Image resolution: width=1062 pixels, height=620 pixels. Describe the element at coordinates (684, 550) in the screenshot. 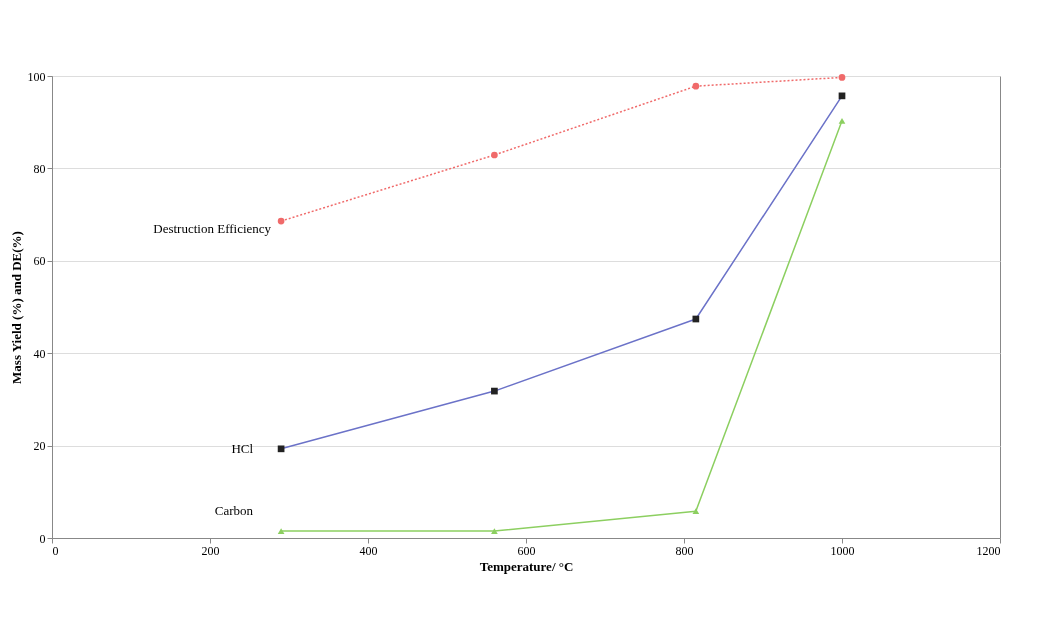

I see `x-tick-label: 800` at that location.